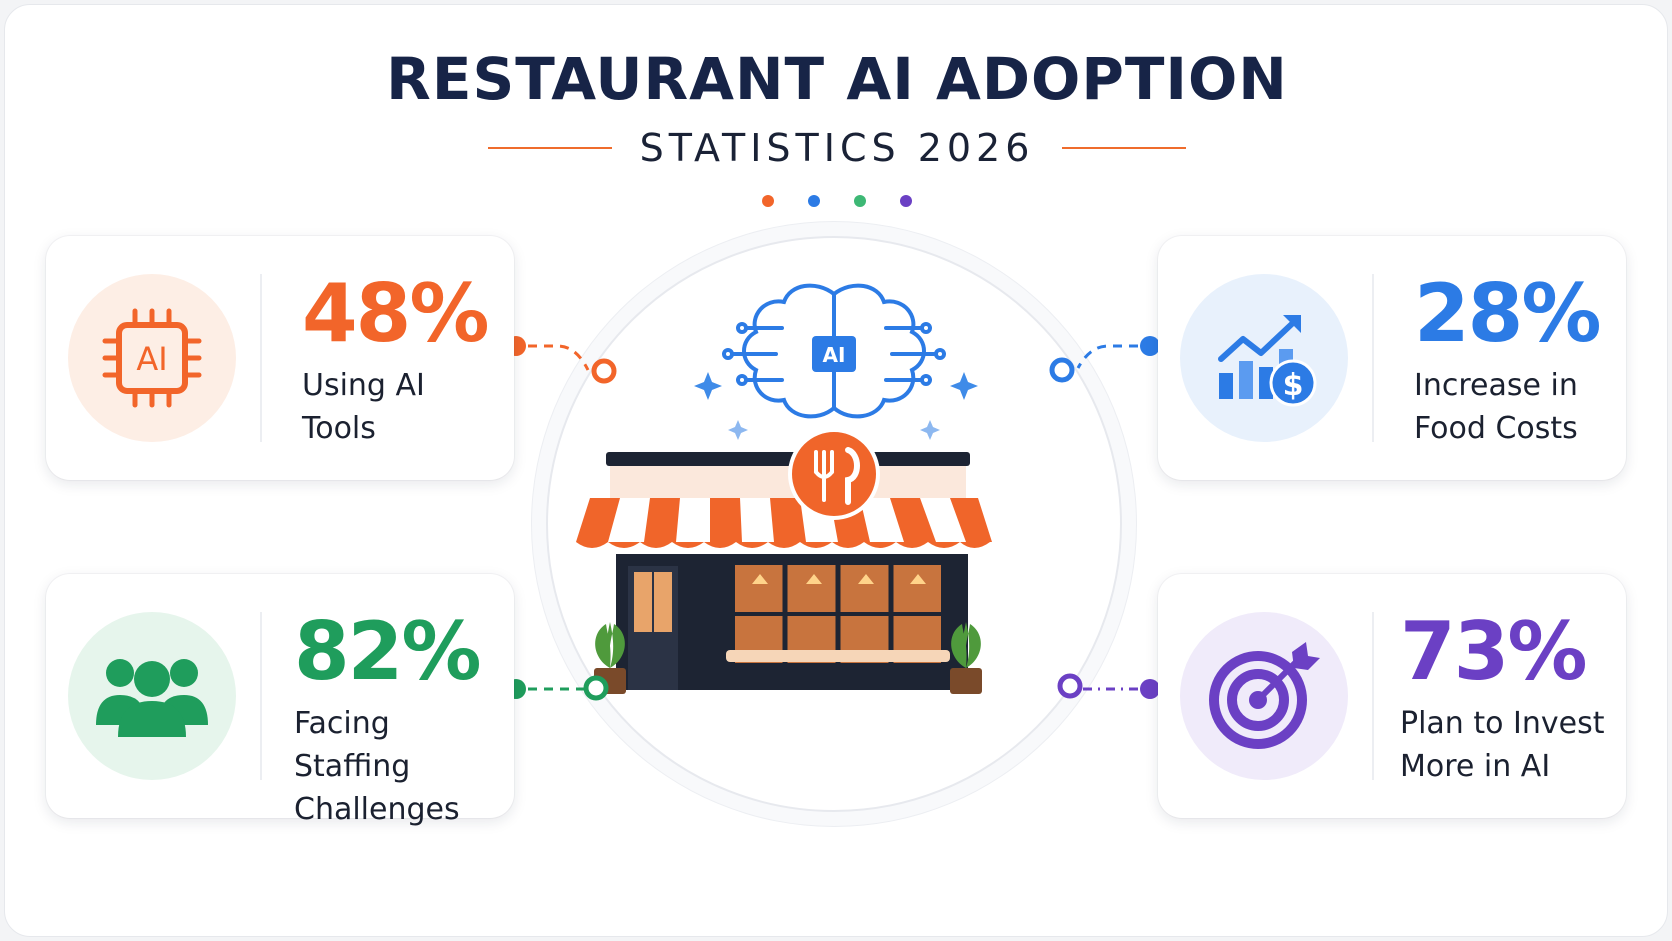 The height and width of the screenshot is (941, 1672). I want to click on chip-label: AI, so click(151, 359).